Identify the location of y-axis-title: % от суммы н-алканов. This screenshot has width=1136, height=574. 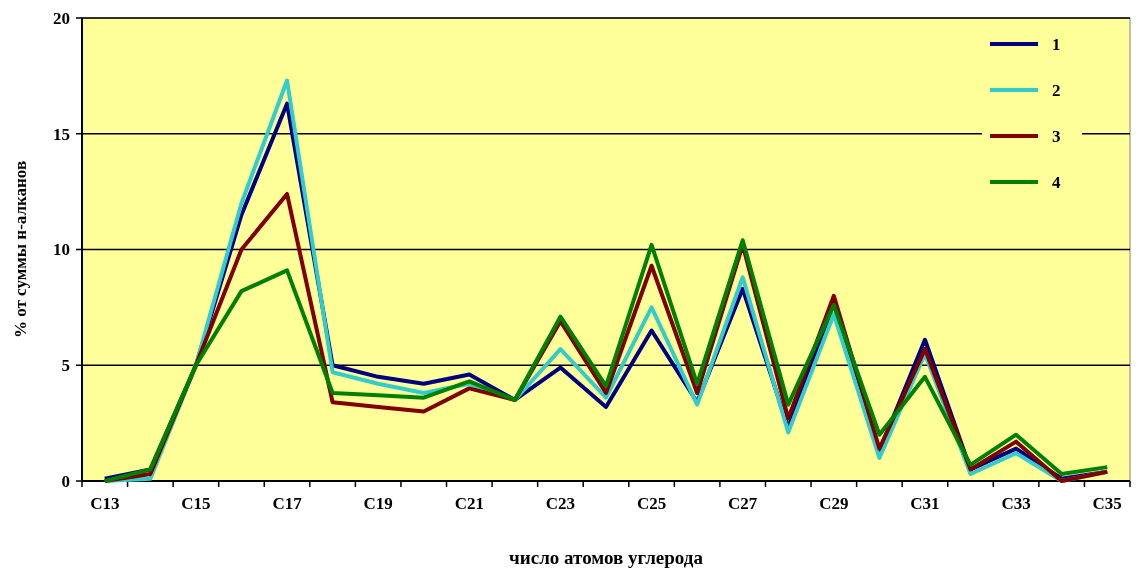
(20, 249).